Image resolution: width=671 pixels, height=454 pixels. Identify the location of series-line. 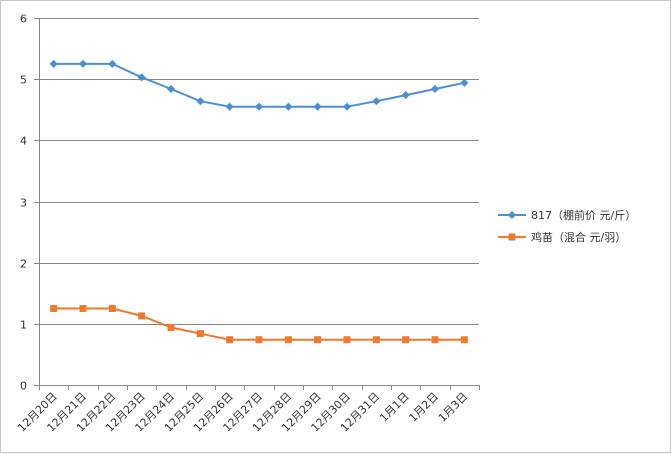
(259, 85).